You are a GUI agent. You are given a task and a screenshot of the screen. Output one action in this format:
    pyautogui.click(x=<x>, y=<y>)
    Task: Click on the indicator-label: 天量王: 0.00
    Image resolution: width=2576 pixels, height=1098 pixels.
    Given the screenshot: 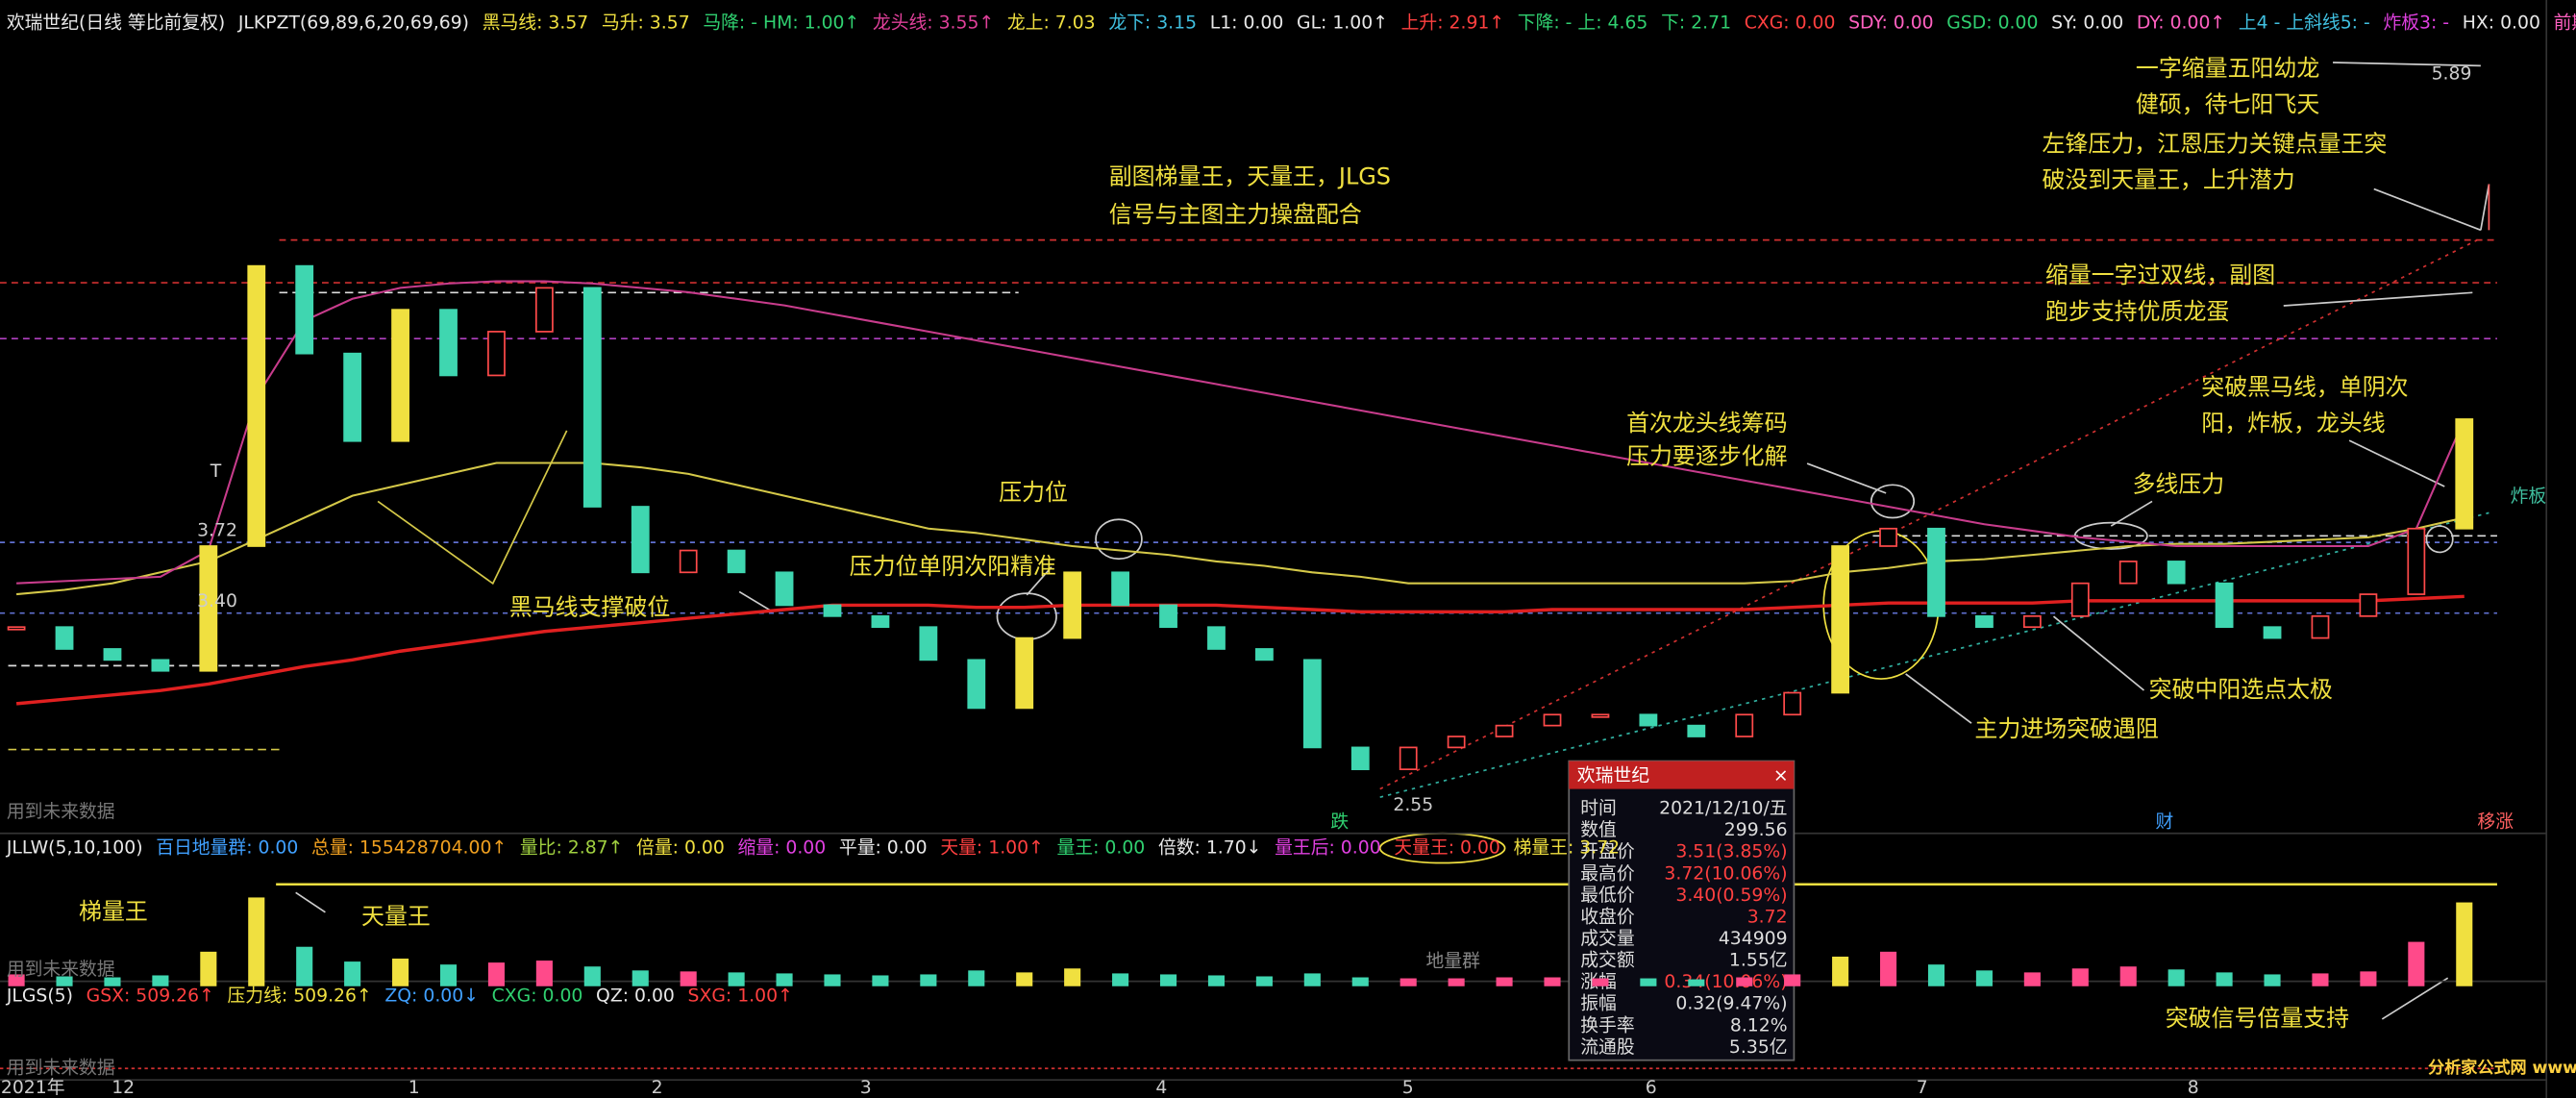 What is the action you would take?
    pyautogui.click(x=1447, y=848)
    